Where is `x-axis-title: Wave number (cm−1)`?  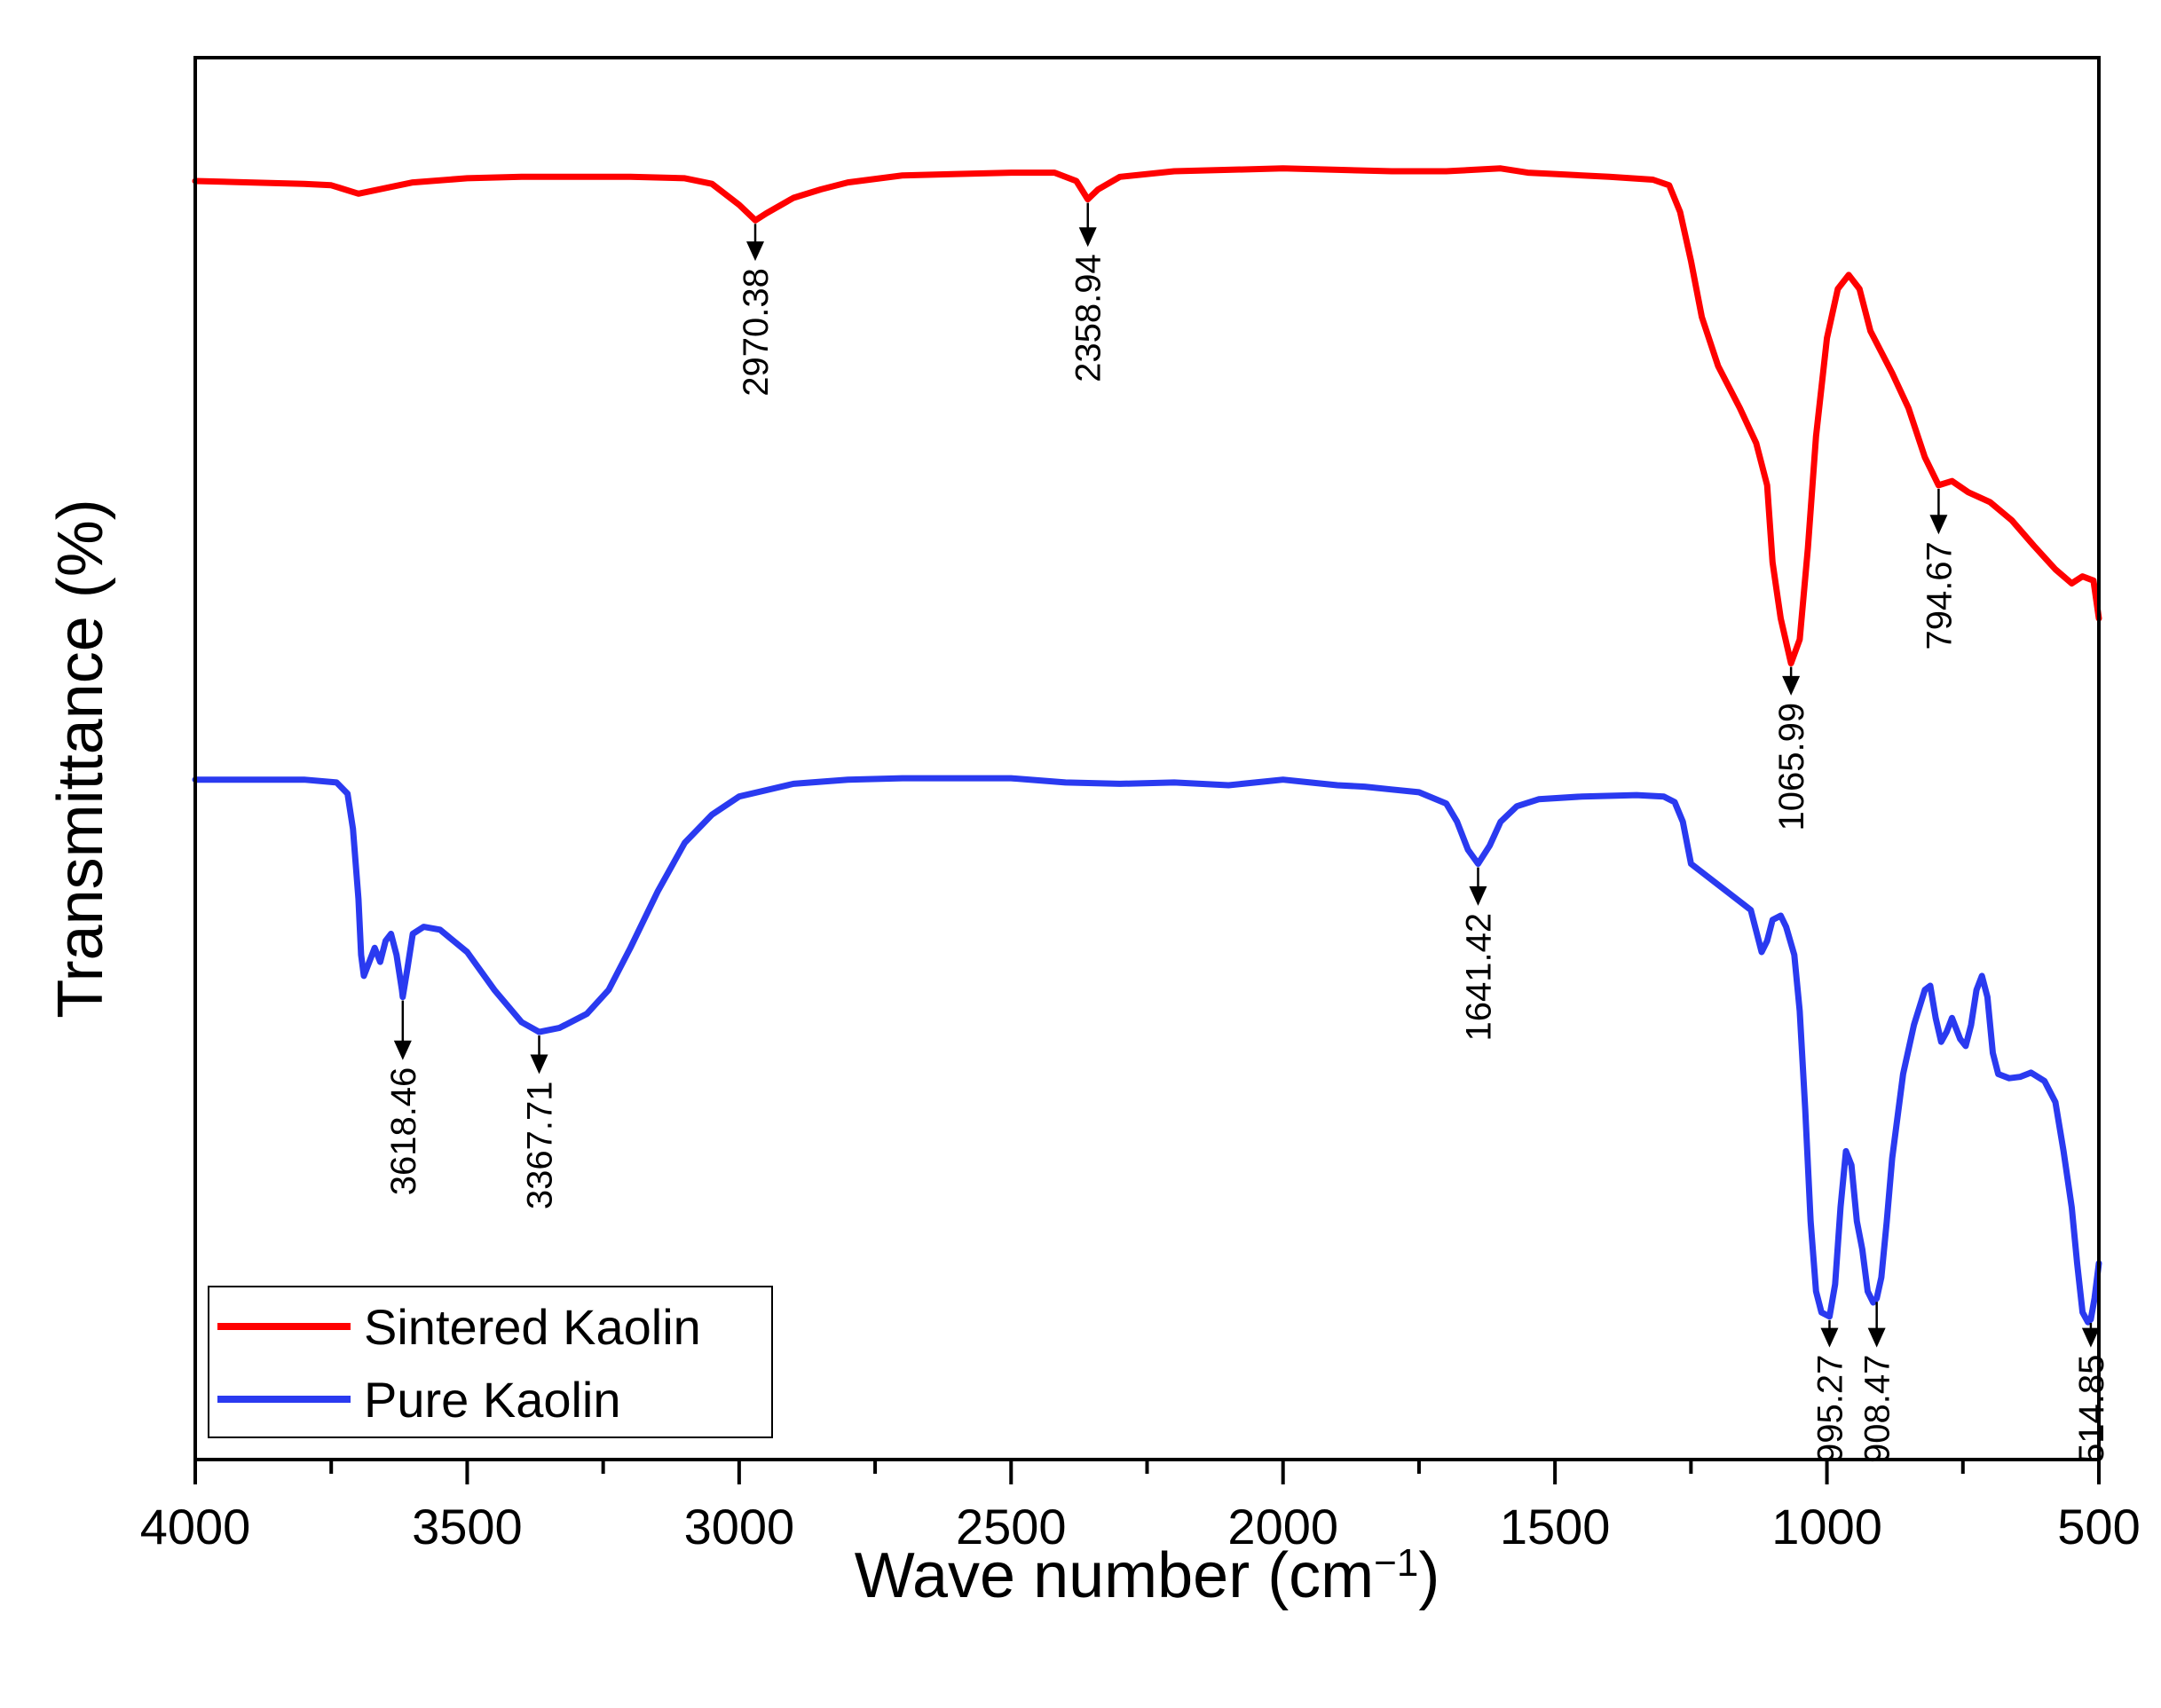
x-axis-title: Wave number (cm−1) is located at coordinates (1147, 1575).